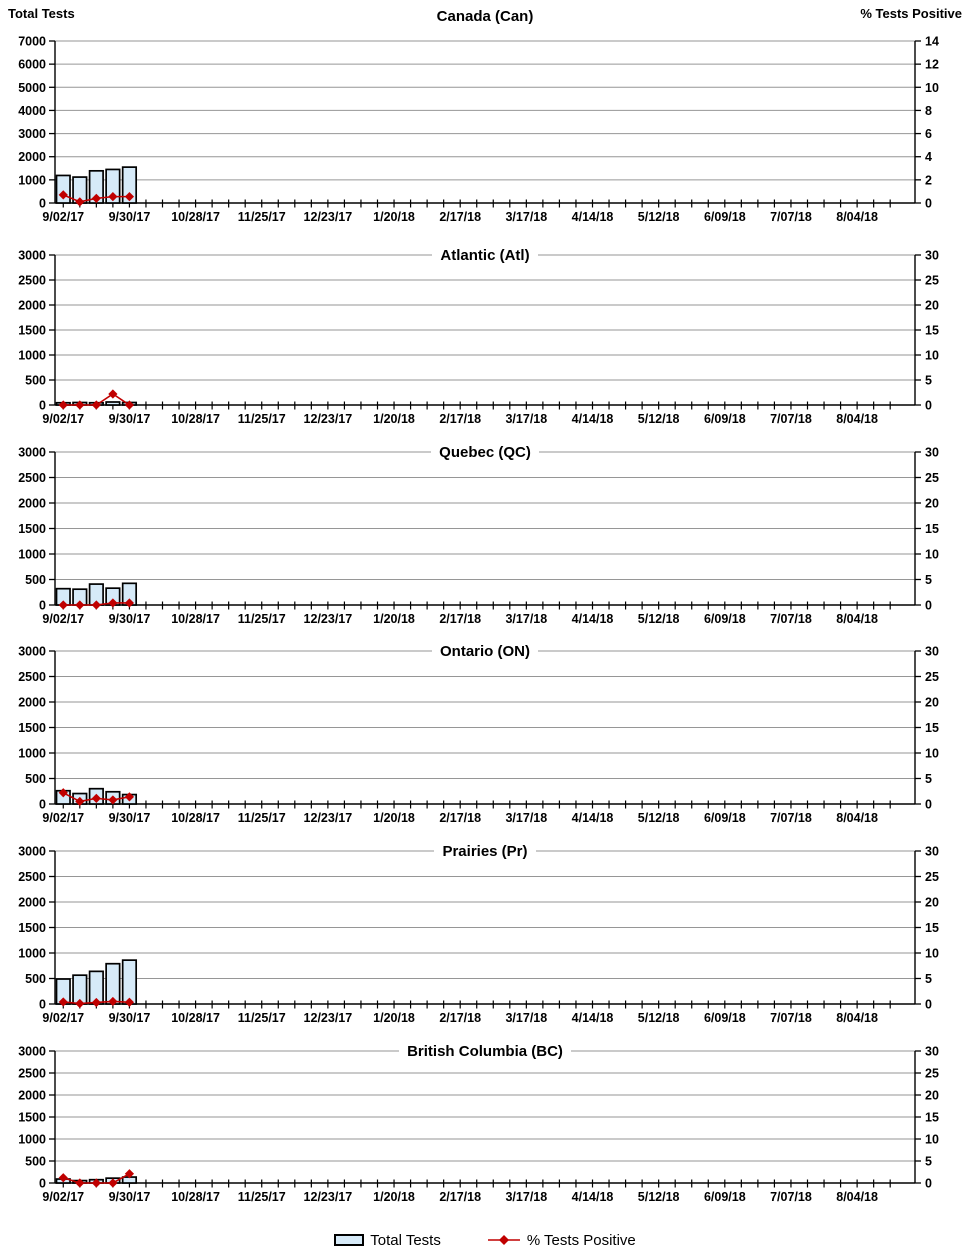 The height and width of the screenshot is (1259, 970). What do you see at coordinates (932, 65) in the screenshot?
I see `axis-tick-label: 12` at bounding box center [932, 65].